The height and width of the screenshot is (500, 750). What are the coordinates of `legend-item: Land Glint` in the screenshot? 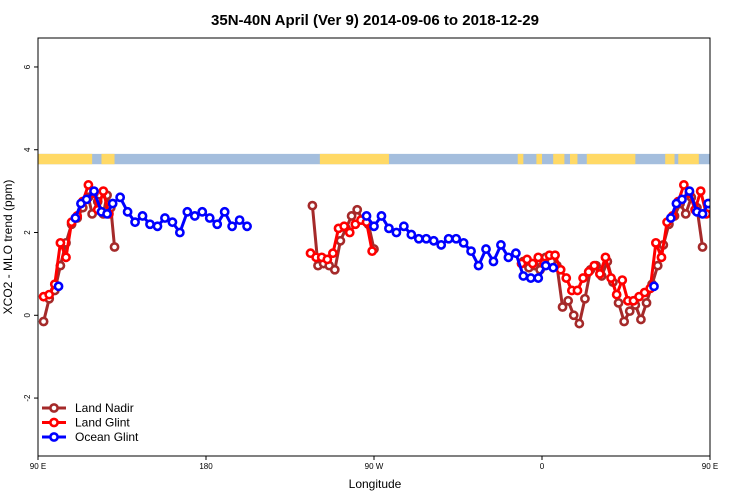 It's located at (86, 423).